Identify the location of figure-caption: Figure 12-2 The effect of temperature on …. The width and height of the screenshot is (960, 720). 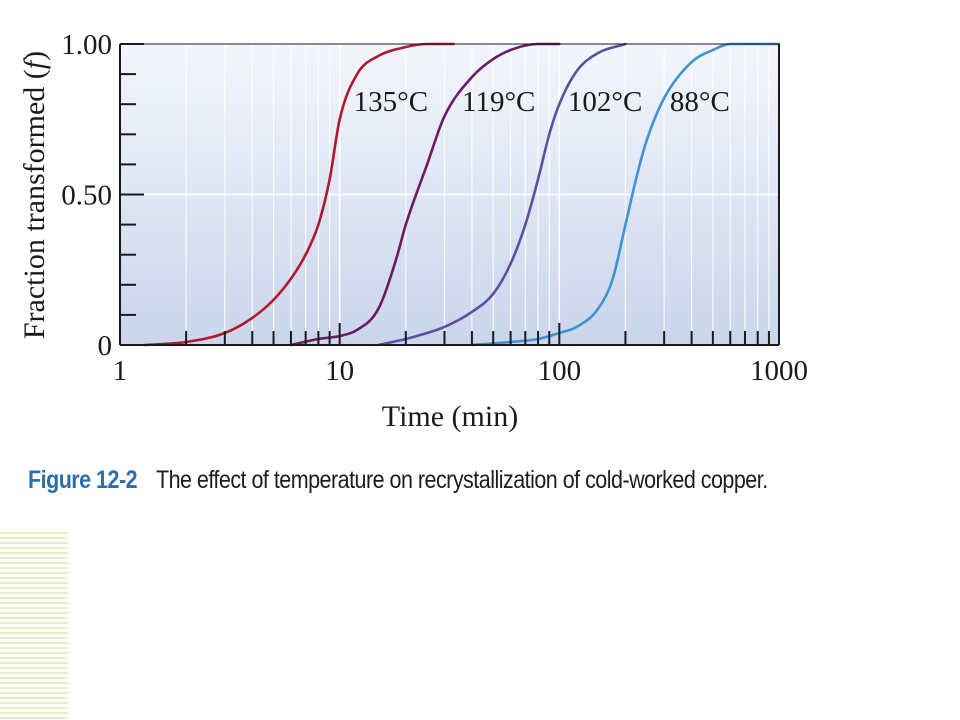
(398, 480).